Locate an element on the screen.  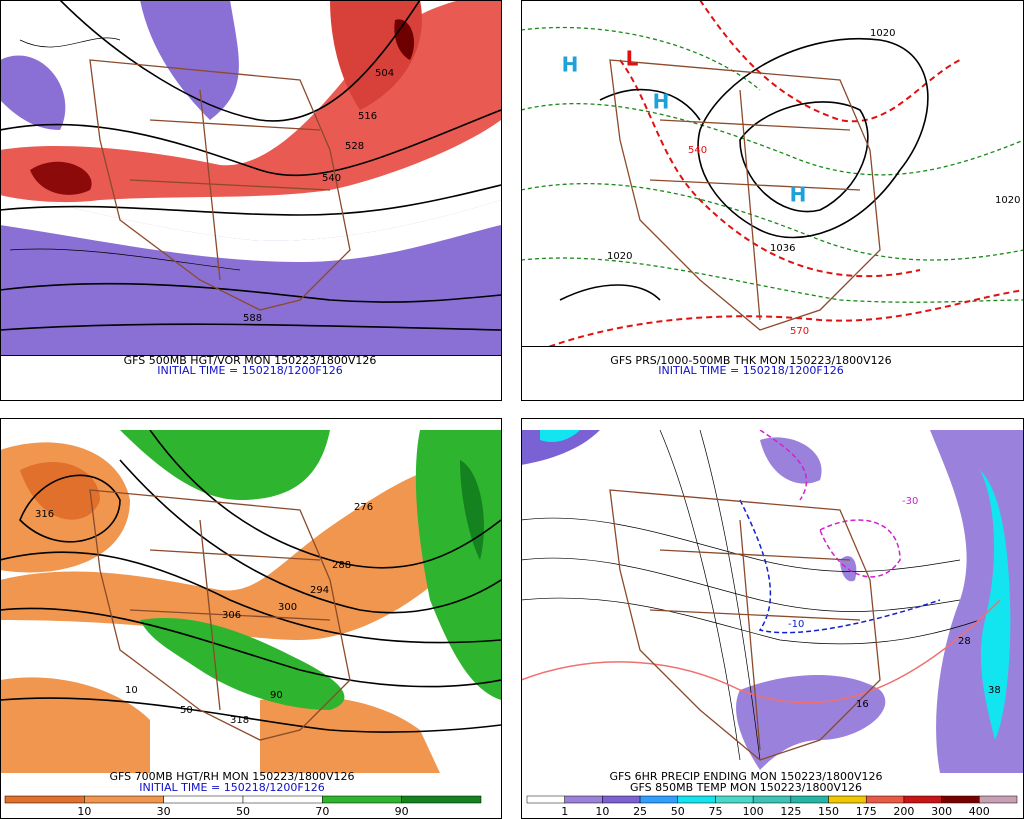
contour-label: 294 is located at coordinates (319, 590).